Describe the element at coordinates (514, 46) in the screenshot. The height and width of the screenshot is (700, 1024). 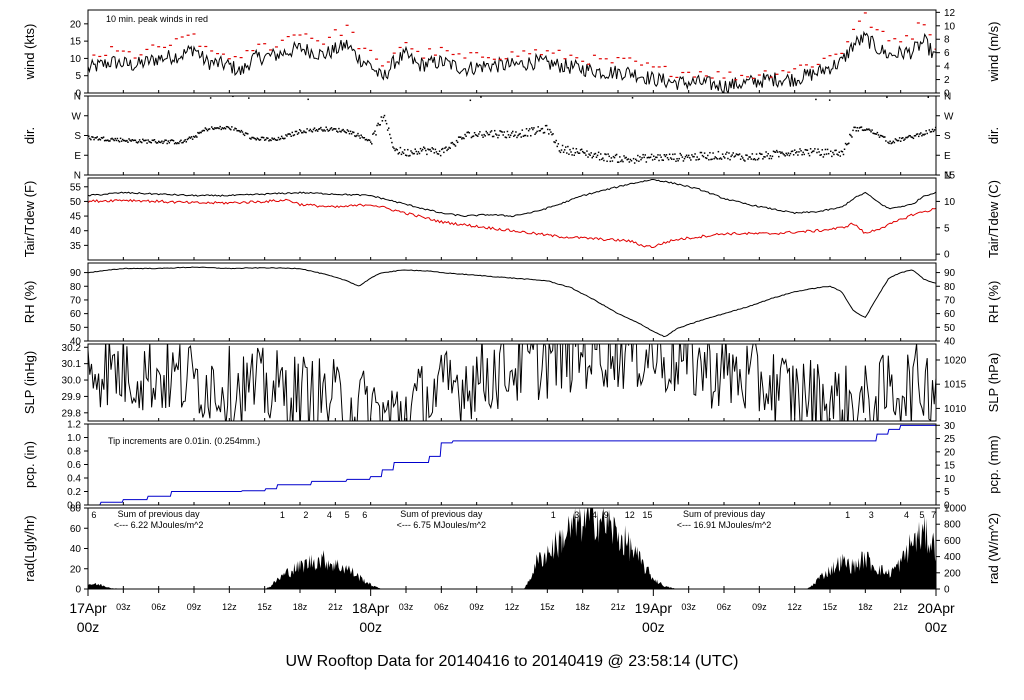
I see `wind-peak-marks` at that location.